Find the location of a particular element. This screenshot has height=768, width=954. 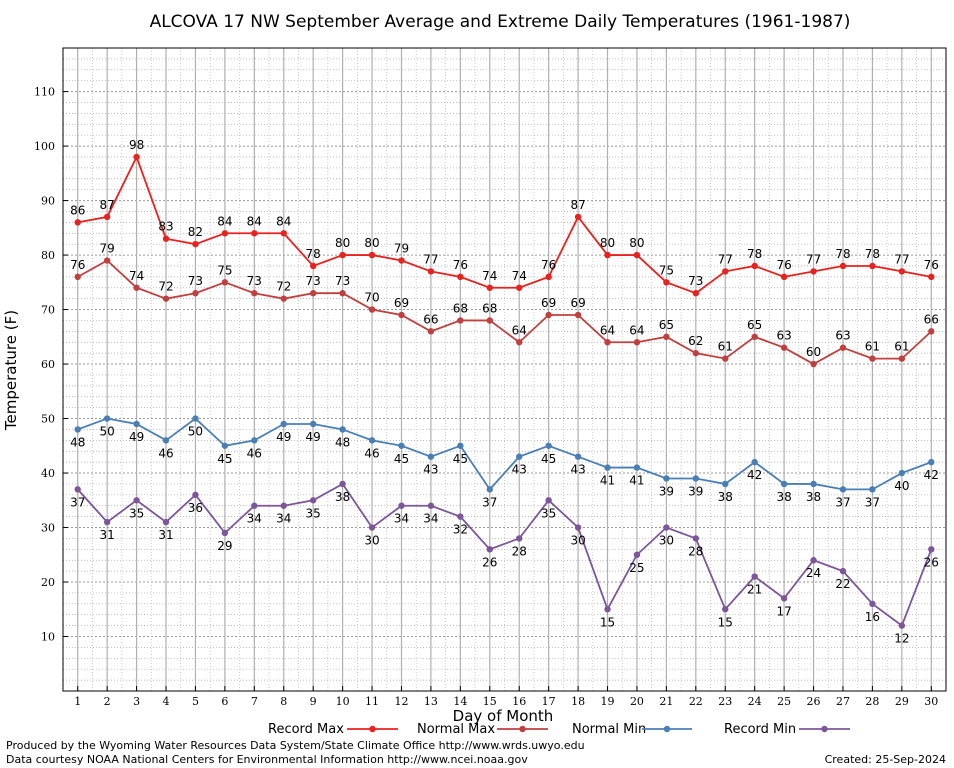

data-label: 70 is located at coordinates (371, 298).